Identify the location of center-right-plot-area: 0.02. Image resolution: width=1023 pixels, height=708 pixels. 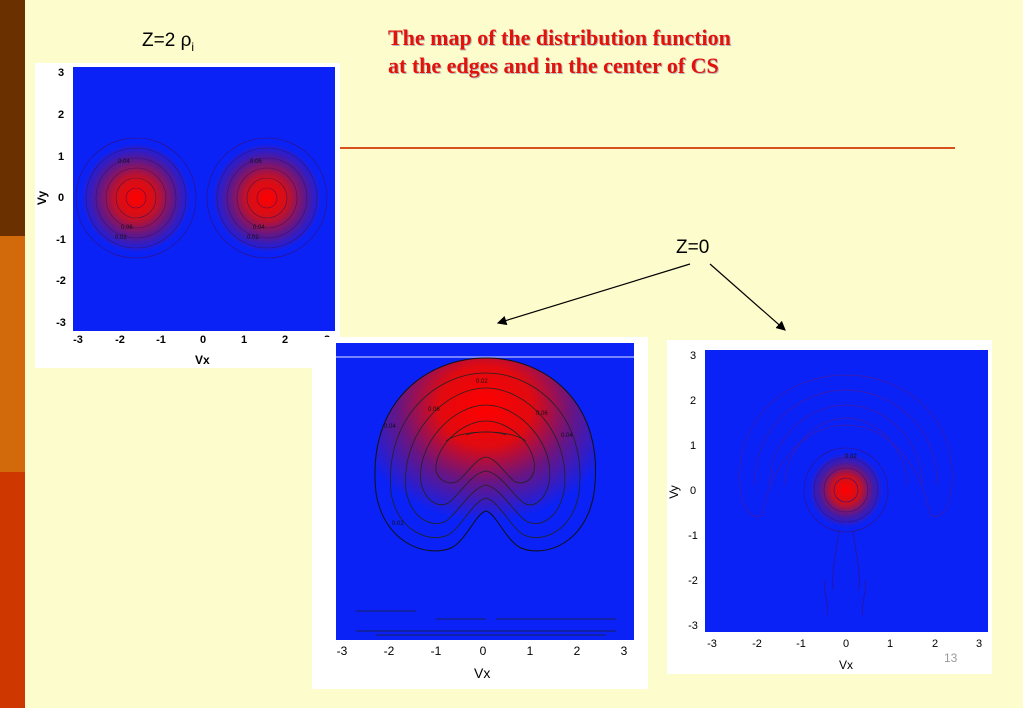
(846, 491).